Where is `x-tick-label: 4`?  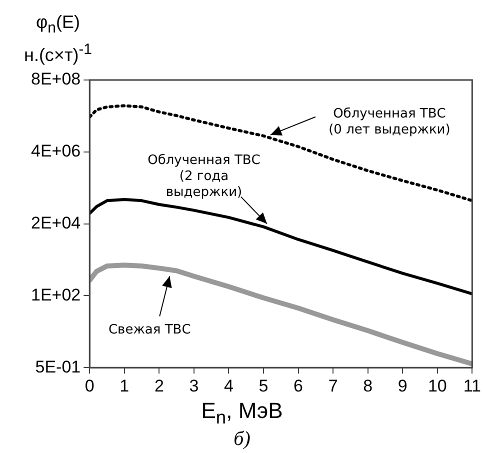 x-tick-label: 4 is located at coordinates (229, 386).